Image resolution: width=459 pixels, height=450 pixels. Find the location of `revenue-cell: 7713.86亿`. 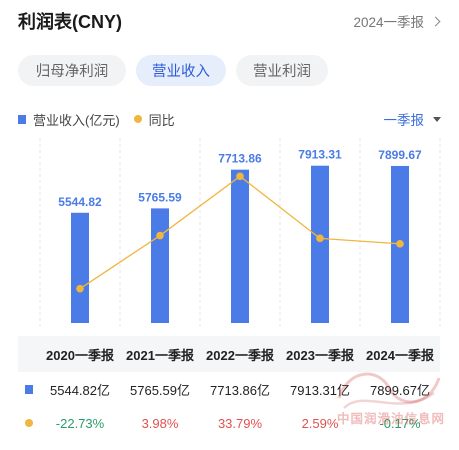

revenue-cell: 7713.86亿 is located at coordinates (240, 390).